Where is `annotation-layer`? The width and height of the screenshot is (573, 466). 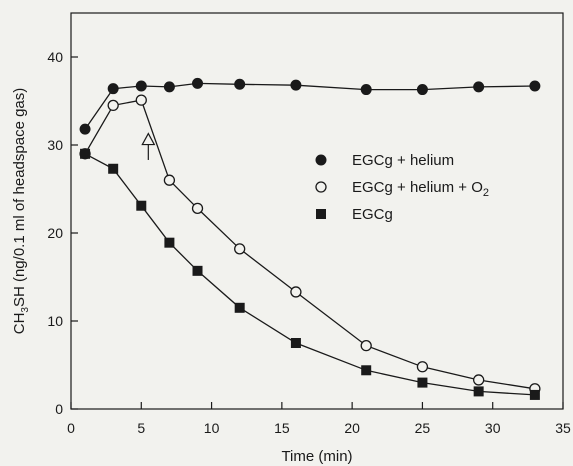 annotation-layer is located at coordinates (148, 146).